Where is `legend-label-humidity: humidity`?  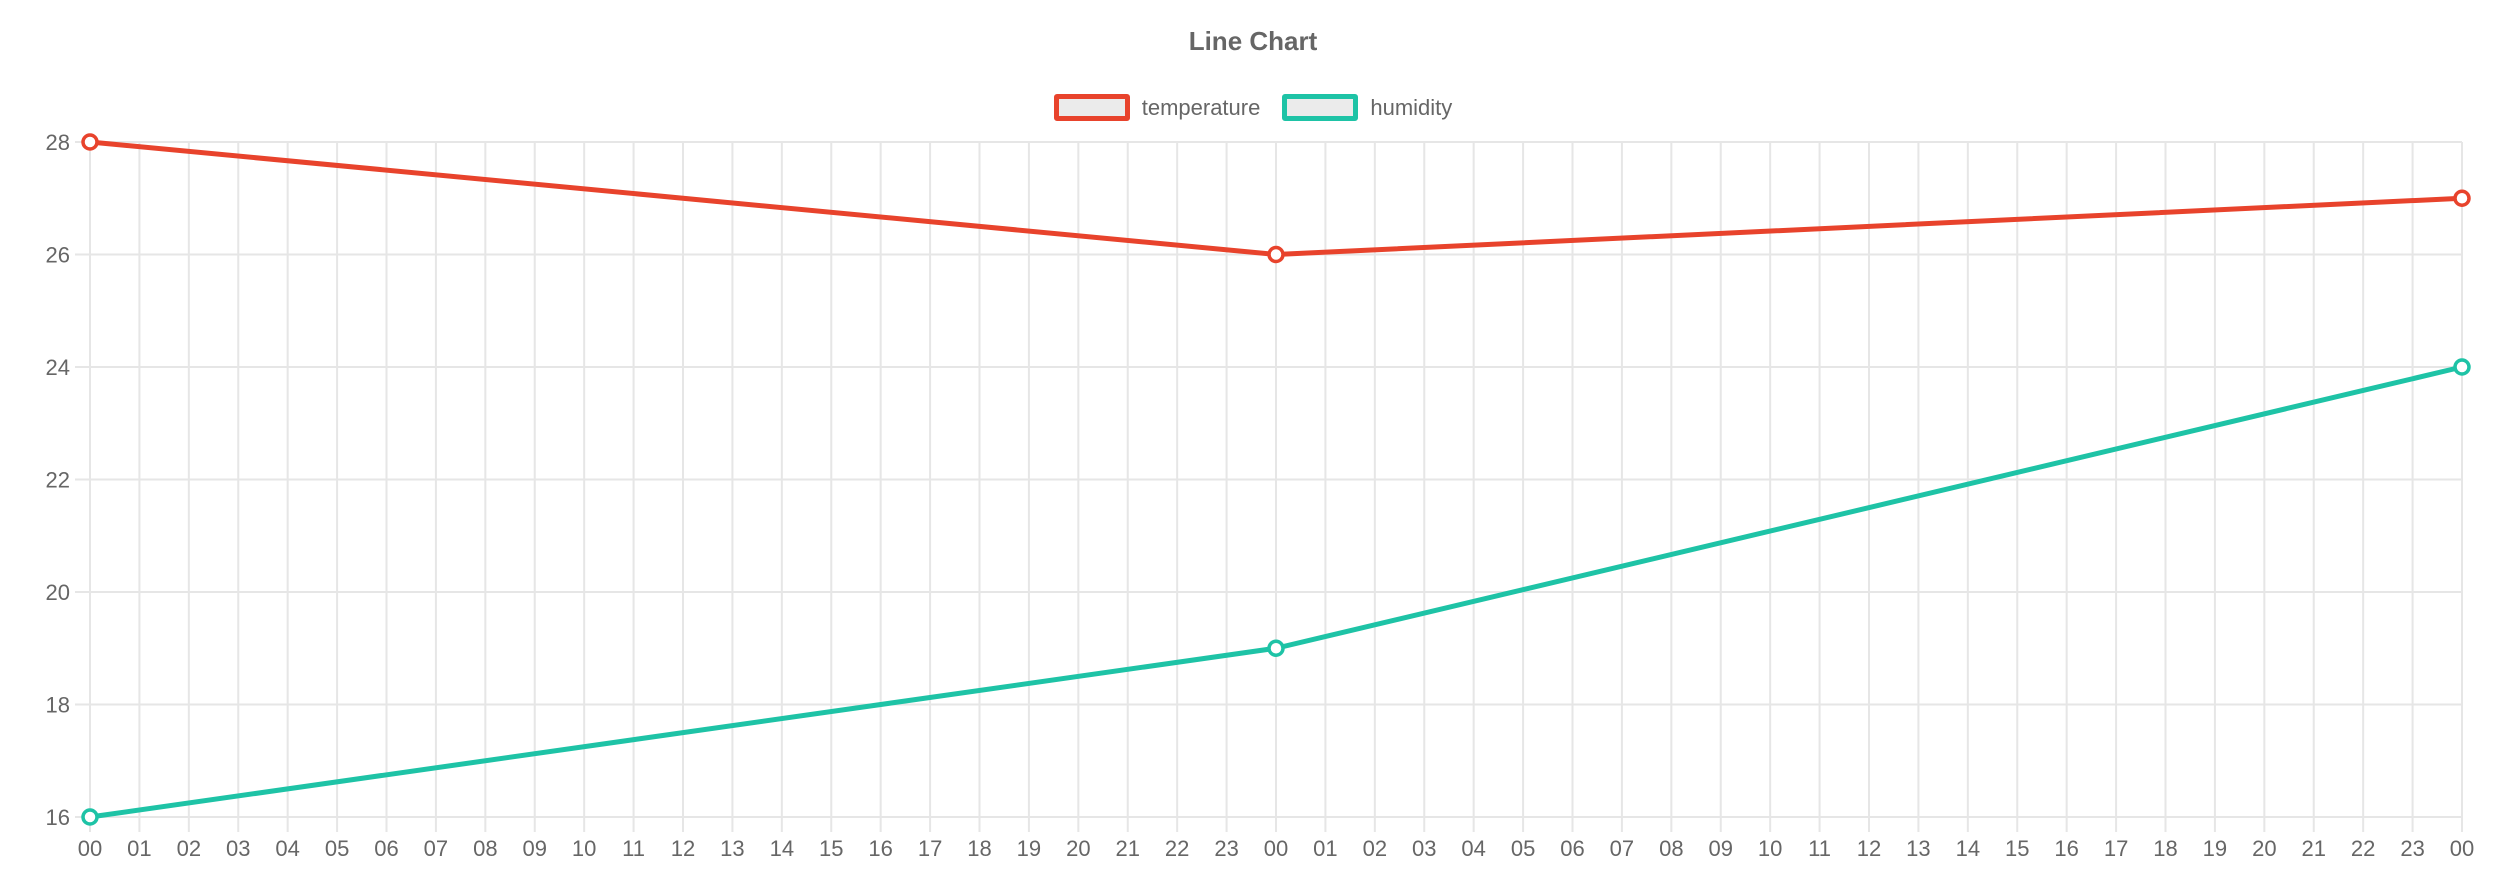
legend-label-humidity: humidity is located at coordinates (1411, 107).